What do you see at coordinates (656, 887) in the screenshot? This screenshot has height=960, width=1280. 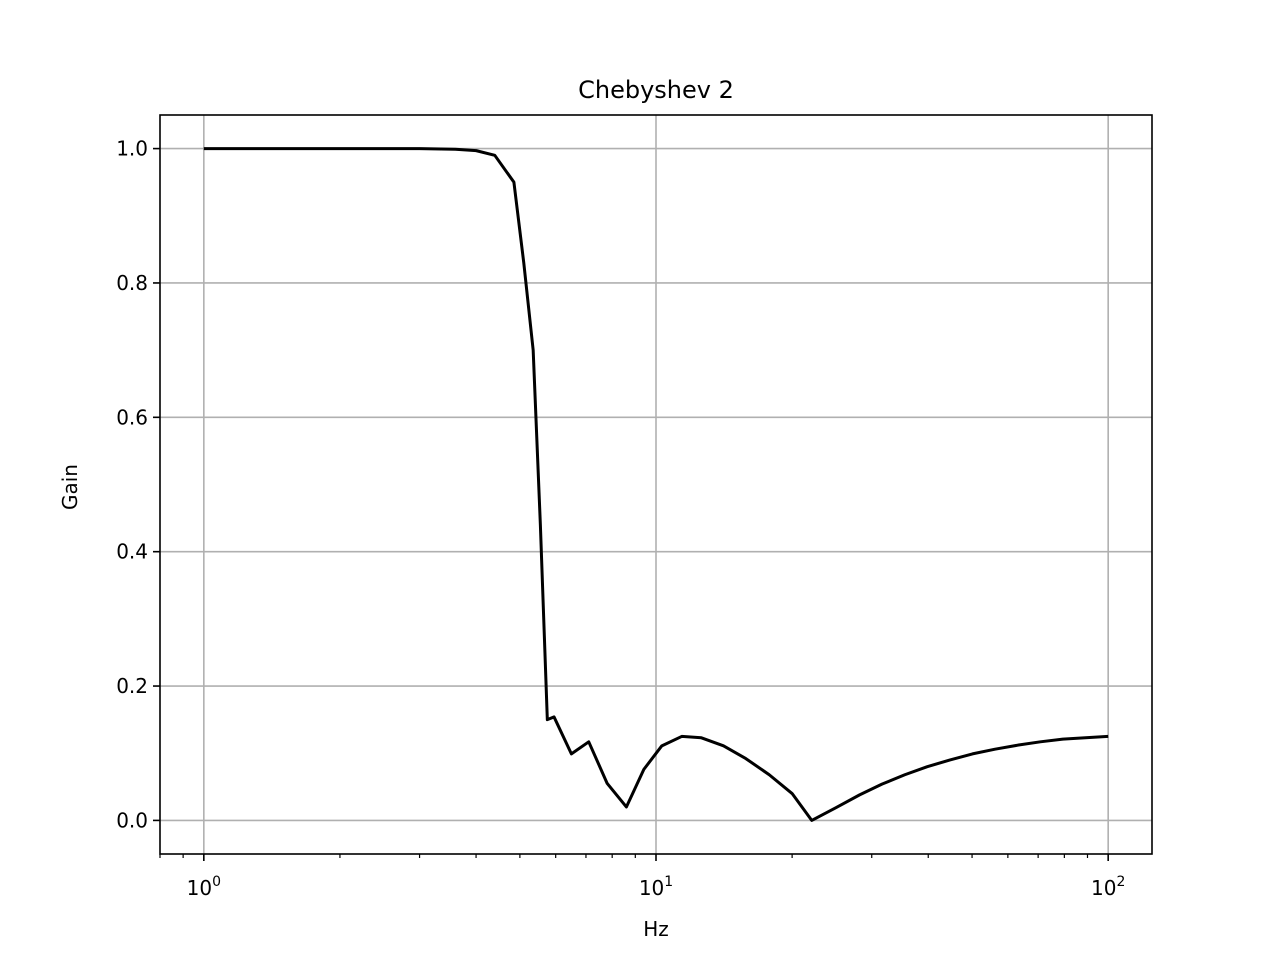 I see `x-tick-label: 10¹` at bounding box center [656, 887].